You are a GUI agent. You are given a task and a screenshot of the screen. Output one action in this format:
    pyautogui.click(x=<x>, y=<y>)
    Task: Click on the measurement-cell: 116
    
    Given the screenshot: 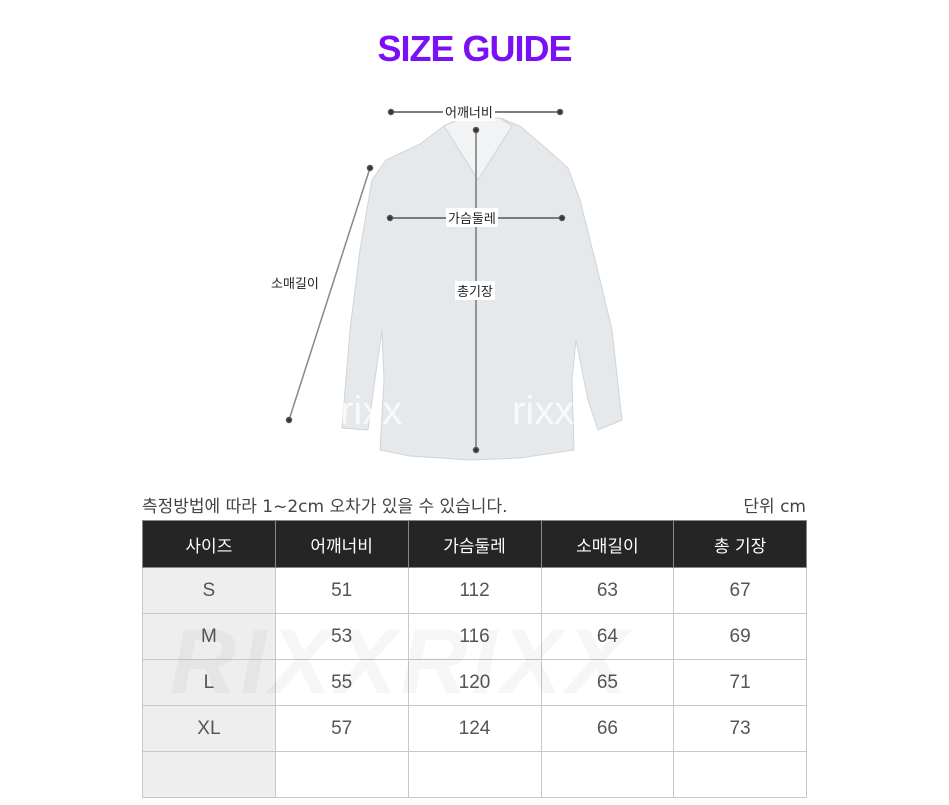 What is the action you would take?
    pyautogui.click(x=474, y=636)
    